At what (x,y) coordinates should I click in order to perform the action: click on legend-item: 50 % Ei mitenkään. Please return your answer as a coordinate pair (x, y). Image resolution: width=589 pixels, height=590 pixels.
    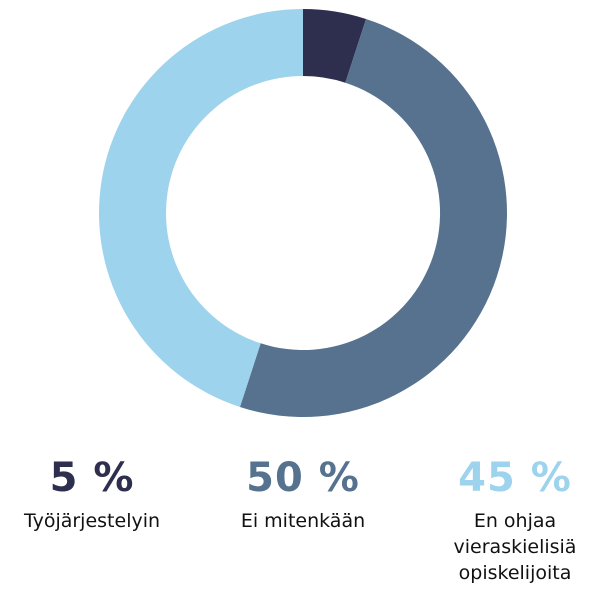
    Looking at the image, I should click on (303, 495).